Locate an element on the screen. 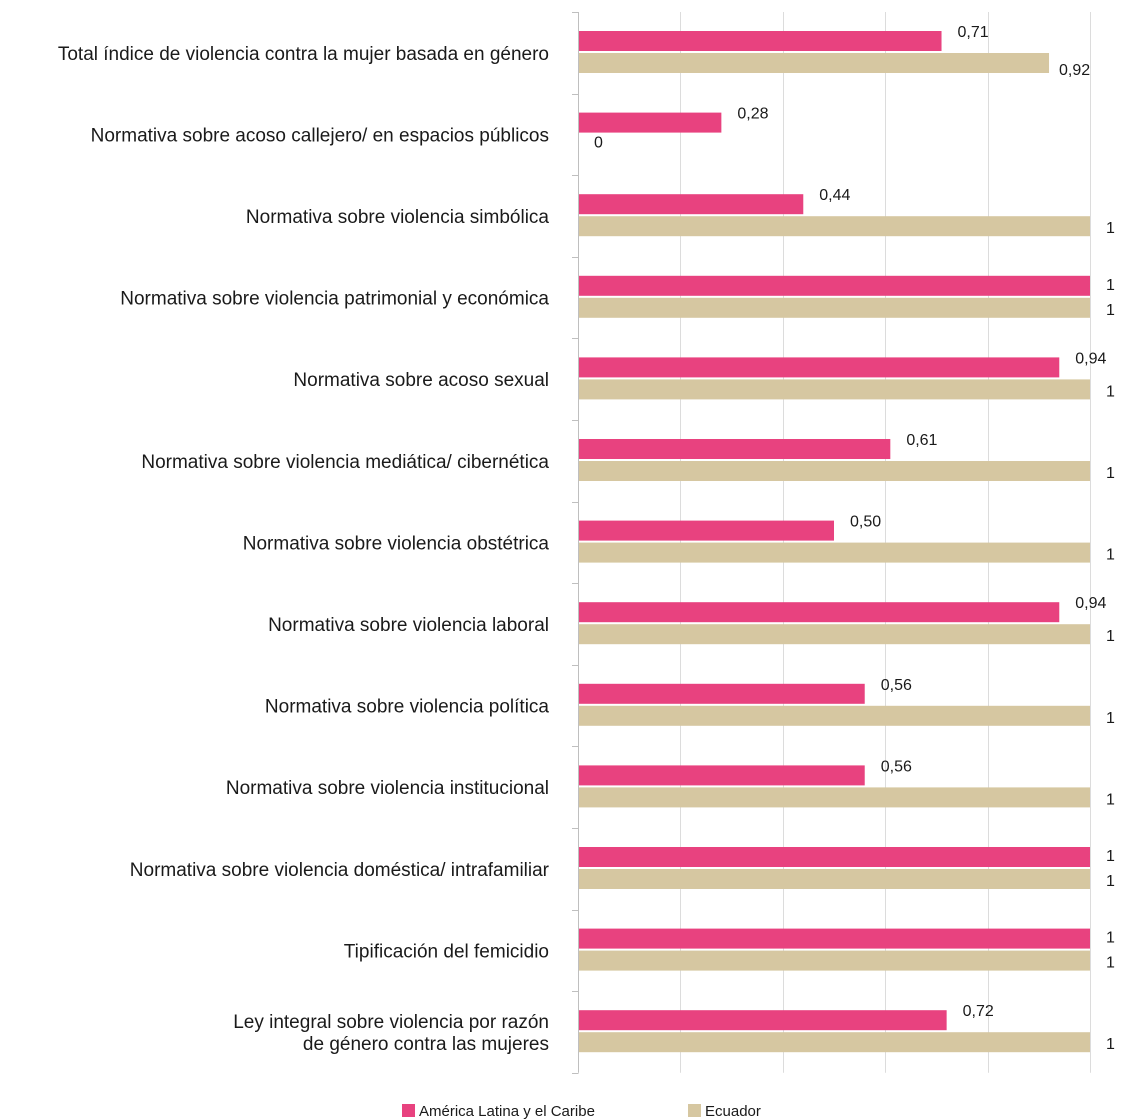 The image size is (1123, 1120). value-label: 0,61 is located at coordinates (921, 440).